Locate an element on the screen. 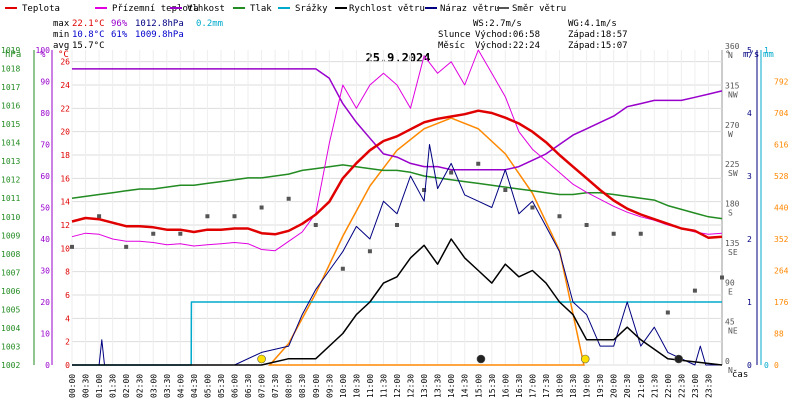  pressure-tick-label: 1011 is located at coordinates (10, 198).